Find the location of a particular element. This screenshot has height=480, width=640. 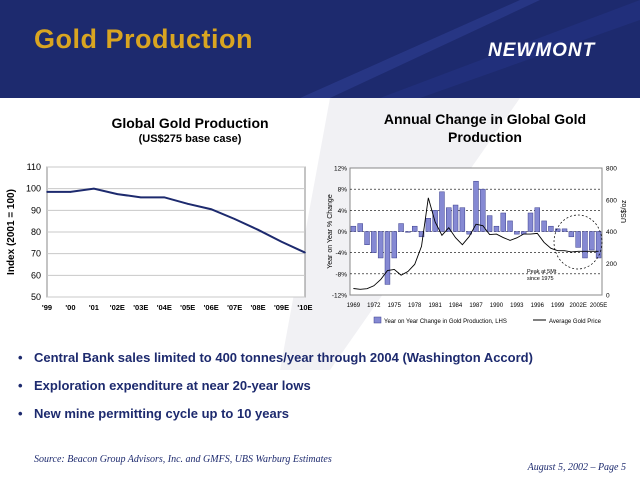

chart2-y2-tick-label: 200 is located at coordinates (611, 264).